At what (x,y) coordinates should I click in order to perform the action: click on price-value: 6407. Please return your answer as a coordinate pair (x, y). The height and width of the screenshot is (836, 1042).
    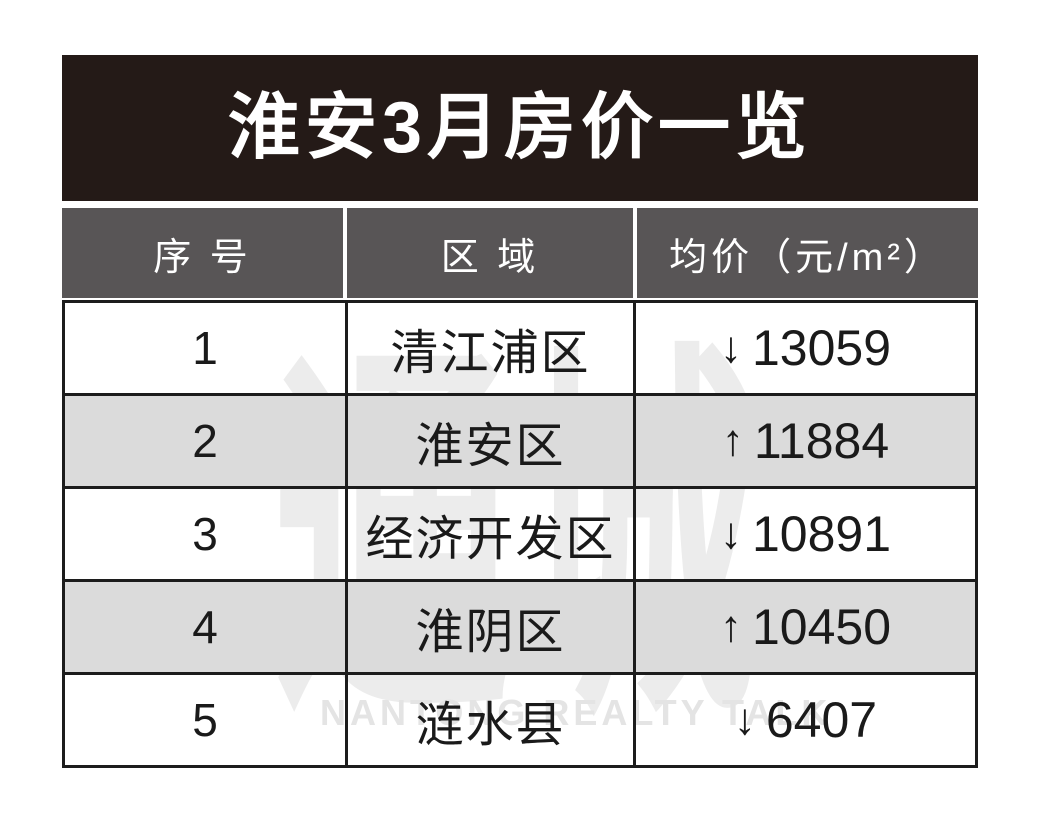
    Looking at the image, I should click on (821, 720).